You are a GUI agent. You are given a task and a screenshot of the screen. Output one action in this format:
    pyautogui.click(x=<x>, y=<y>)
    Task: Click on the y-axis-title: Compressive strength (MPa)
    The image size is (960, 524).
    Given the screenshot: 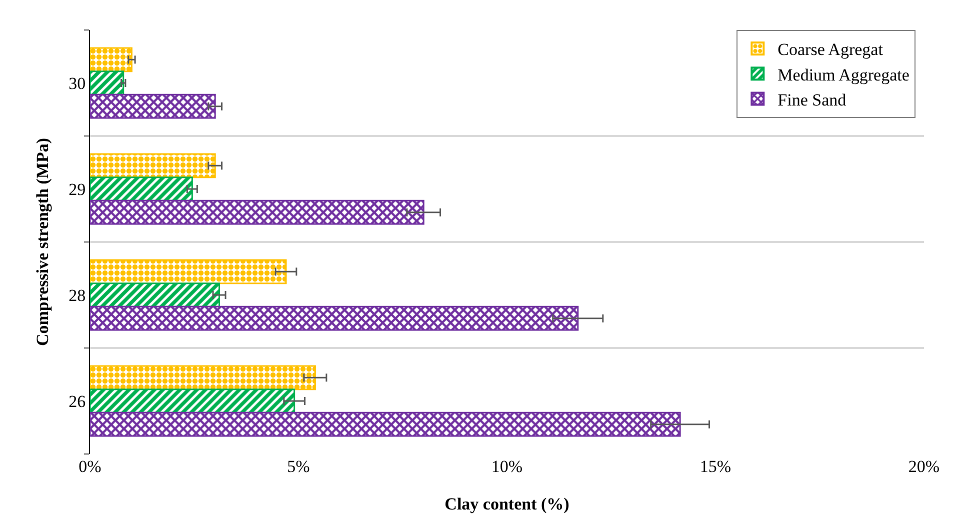 What is the action you would take?
    pyautogui.click(x=42, y=242)
    